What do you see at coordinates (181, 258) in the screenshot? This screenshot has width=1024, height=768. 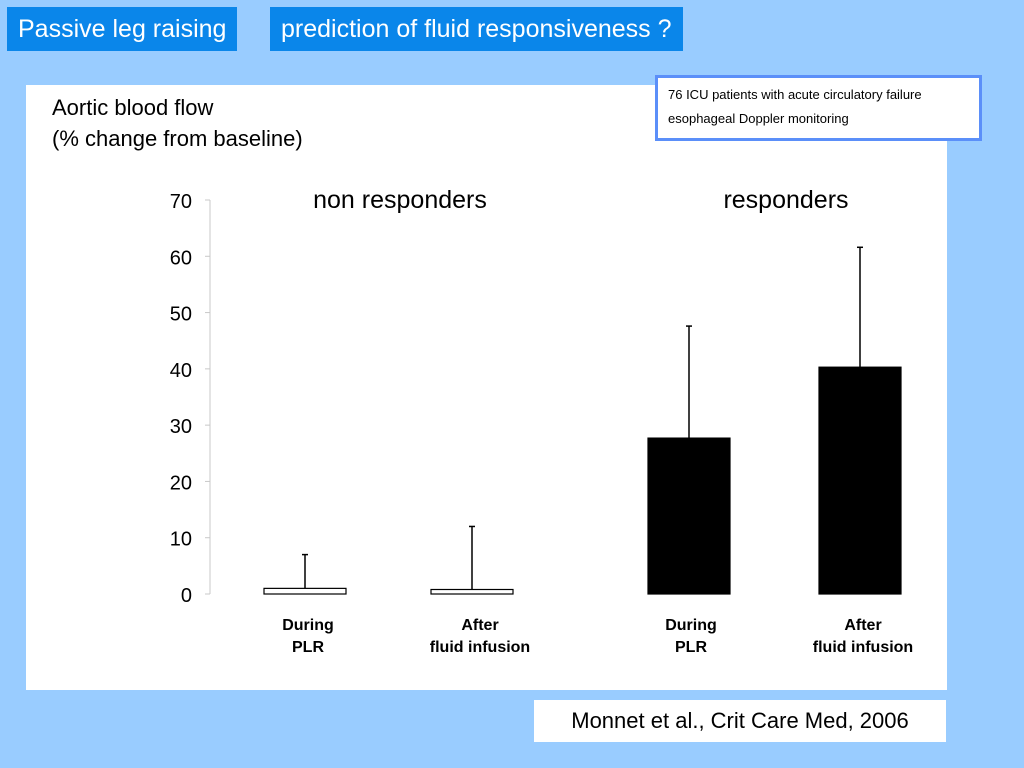 I see `y-tick-label: 60` at bounding box center [181, 258].